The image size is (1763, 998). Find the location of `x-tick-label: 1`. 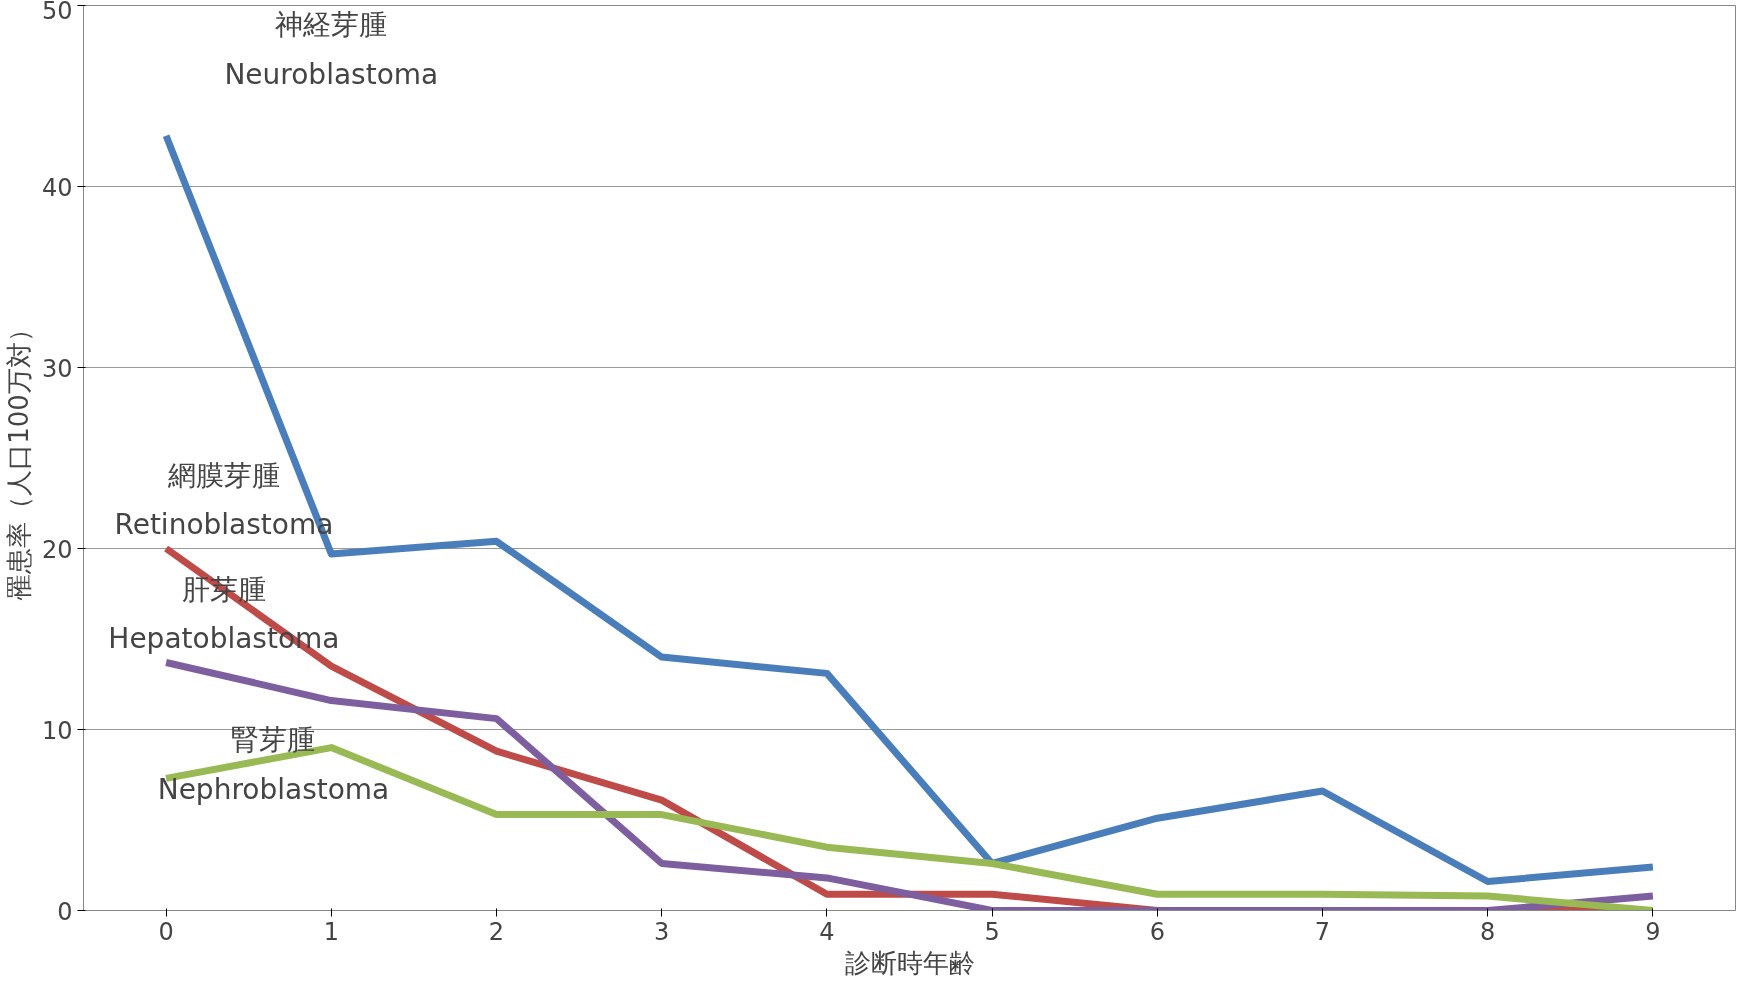

x-tick-label: 1 is located at coordinates (331, 931).